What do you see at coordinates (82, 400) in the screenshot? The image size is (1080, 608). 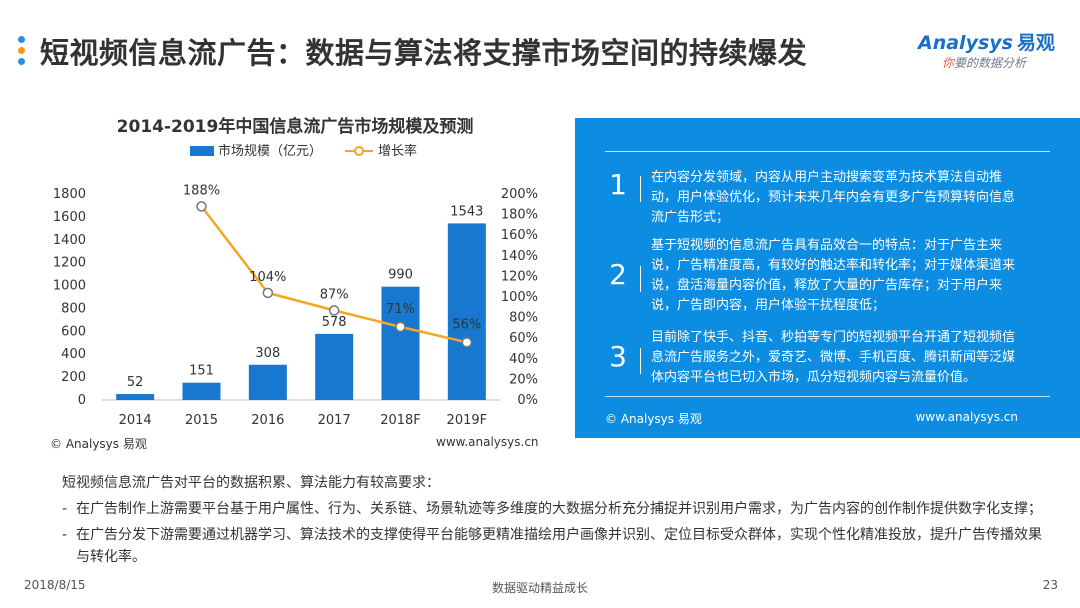 I see `y-left-tick-label: 0` at bounding box center [82, 400].